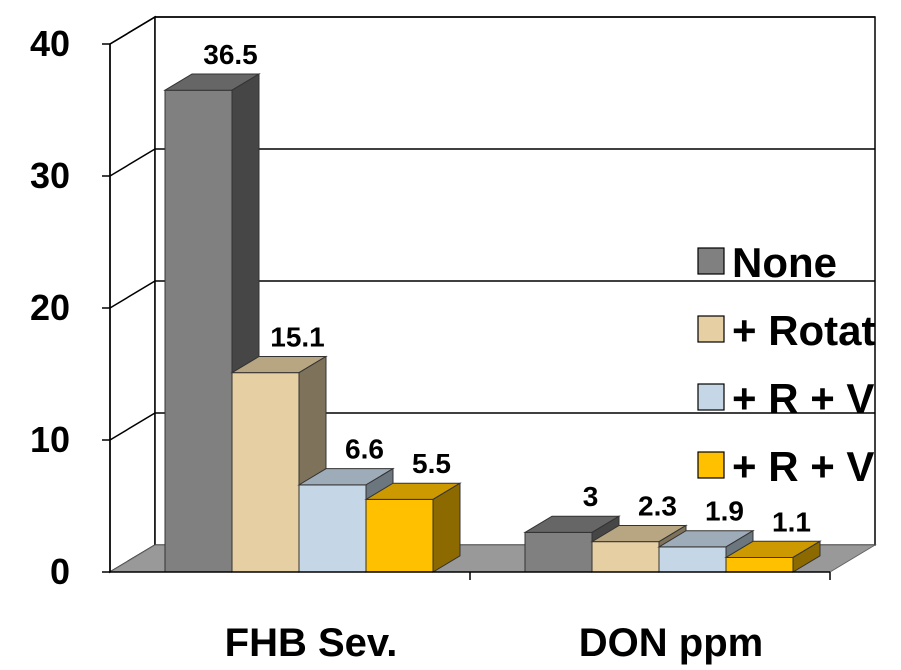 Image resolution: width=901 pixels, height=670 pixels. What do you see at coordinates (791, 521) in the screenshot?
I see `data-label: 1.1` at bounding box center [791, 521].